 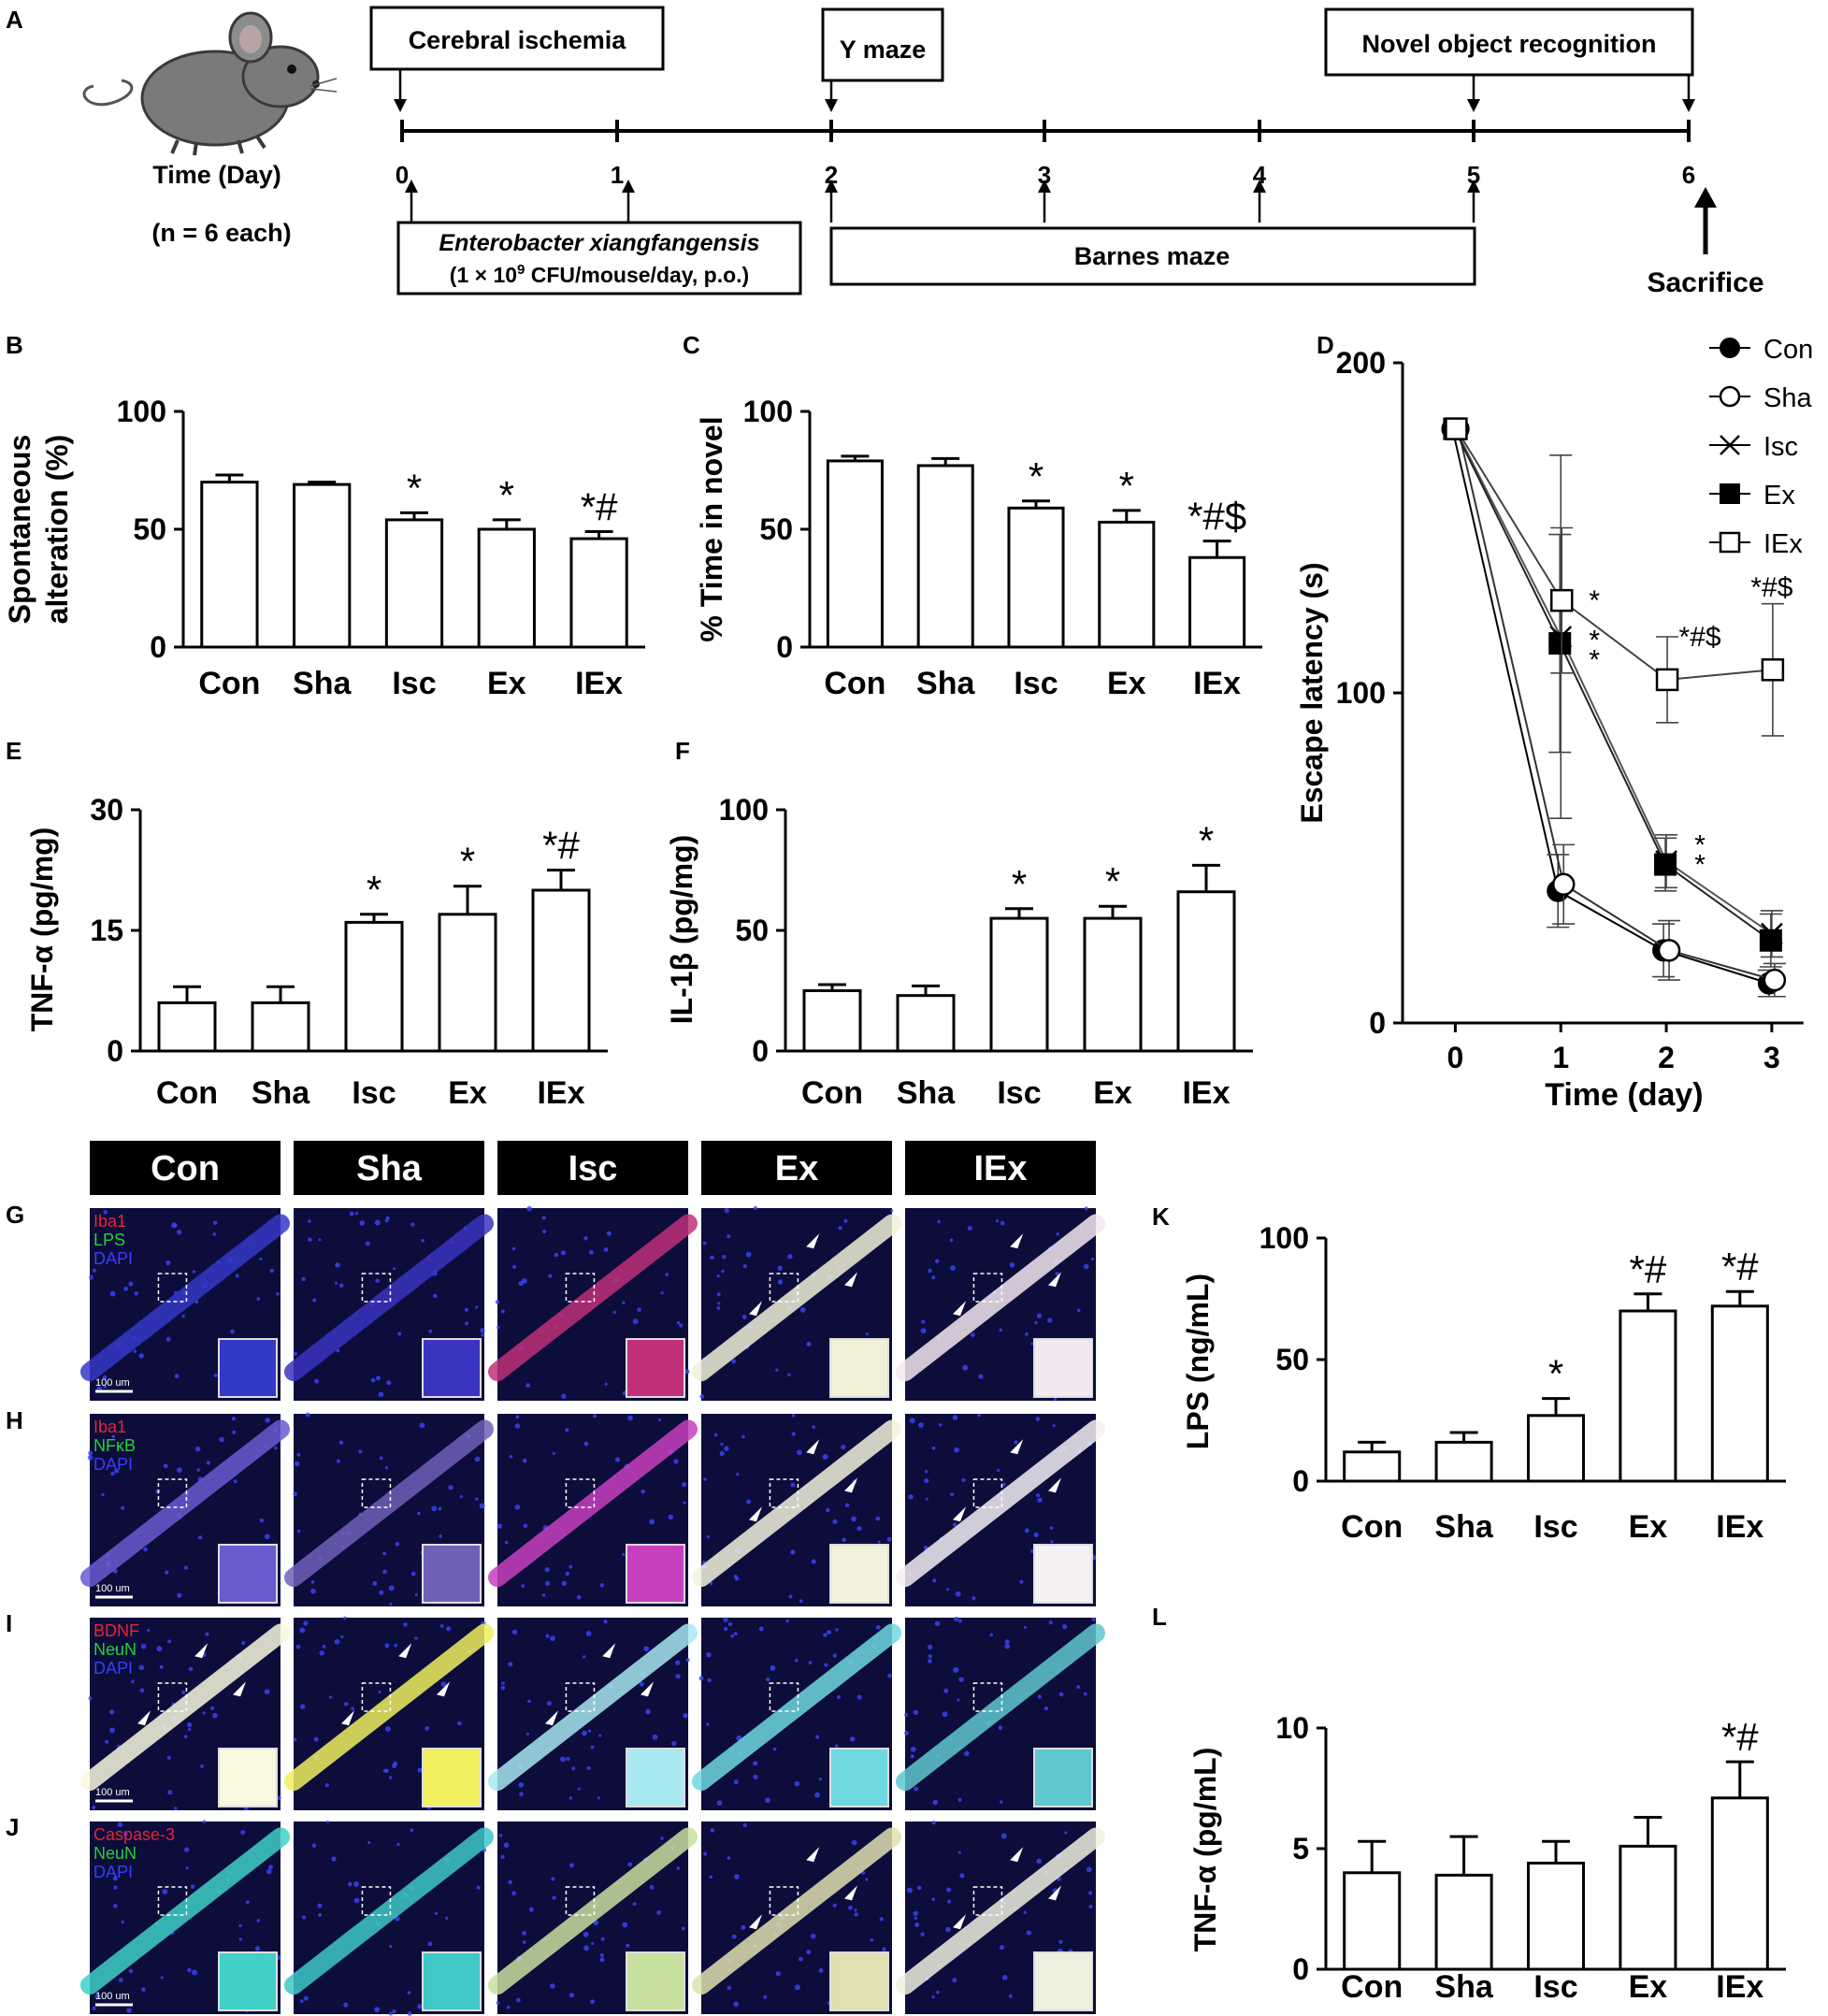 I want to click on category-label: Con, so click(x=854, y=683).